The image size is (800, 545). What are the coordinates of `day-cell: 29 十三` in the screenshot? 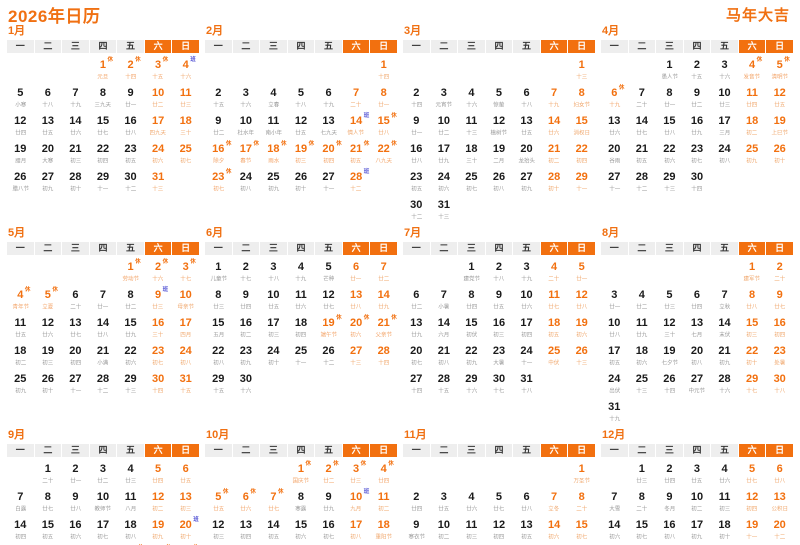 It's located at (670, 180).